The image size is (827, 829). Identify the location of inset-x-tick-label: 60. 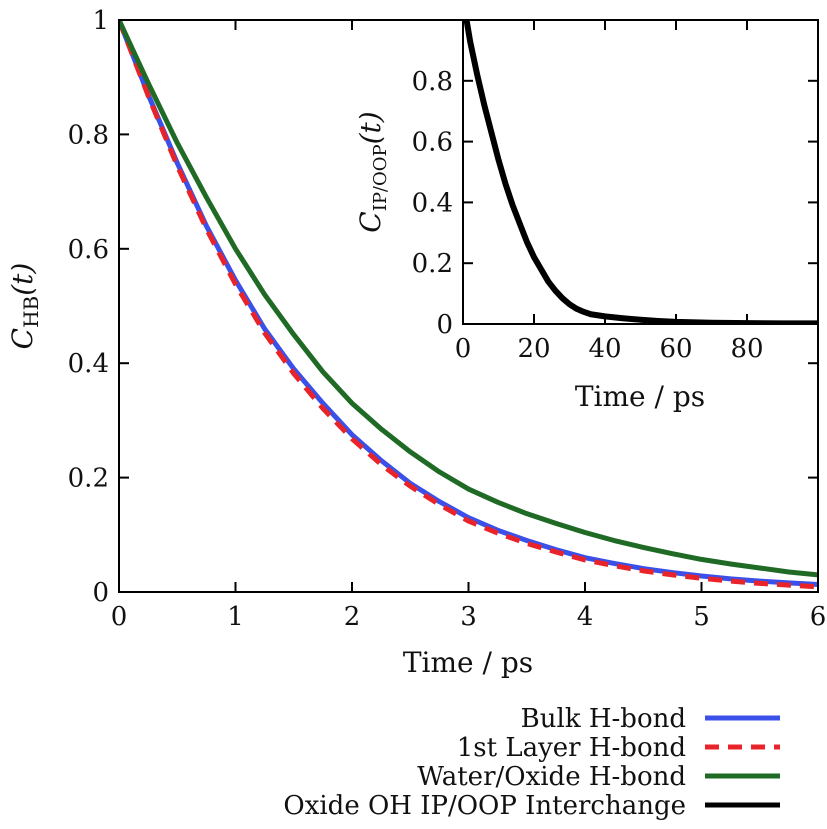
(675, 349).